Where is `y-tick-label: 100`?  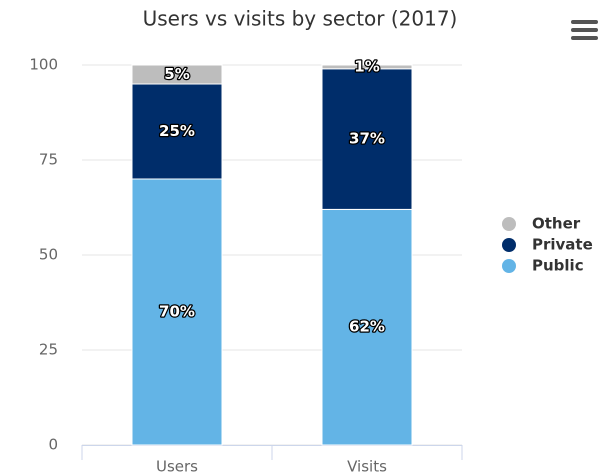
y-tick-label: 100 is located at coordinates (43, 65).